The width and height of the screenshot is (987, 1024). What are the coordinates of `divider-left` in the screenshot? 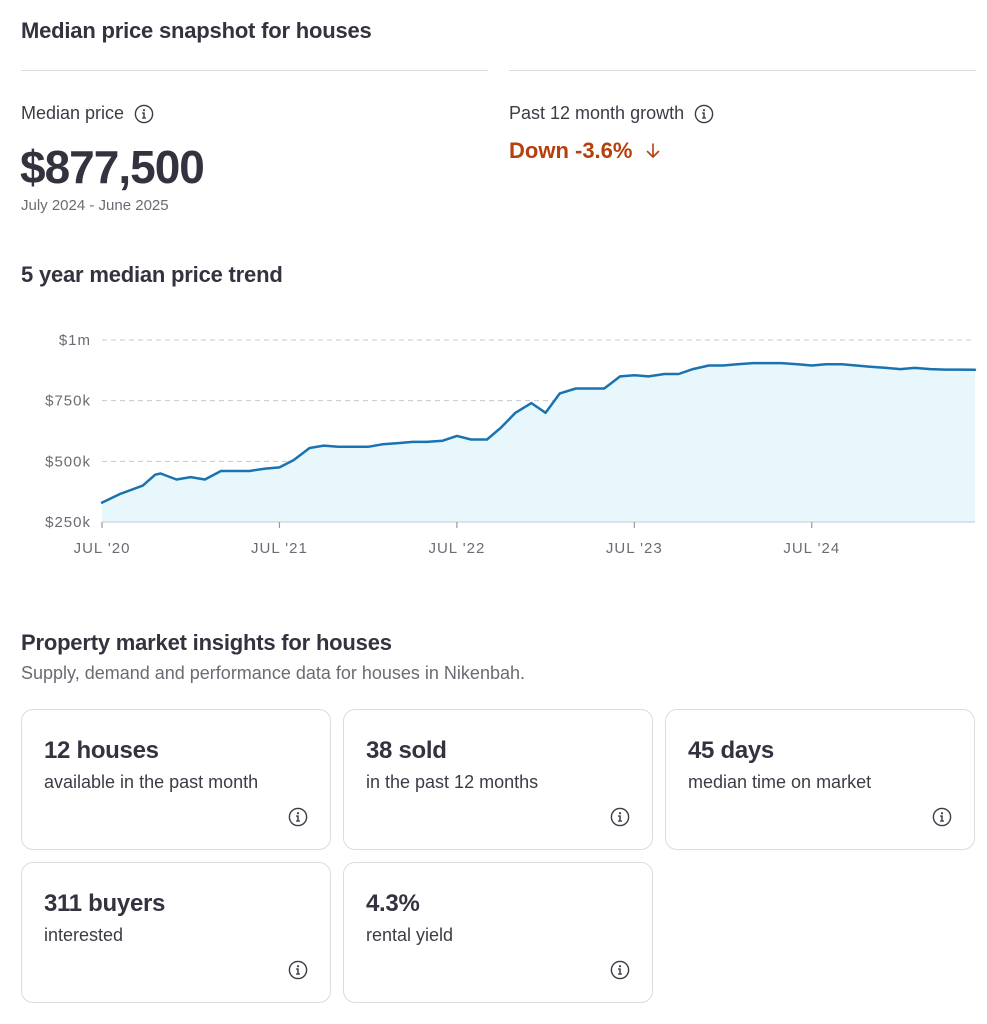 It's located at (254, 70).